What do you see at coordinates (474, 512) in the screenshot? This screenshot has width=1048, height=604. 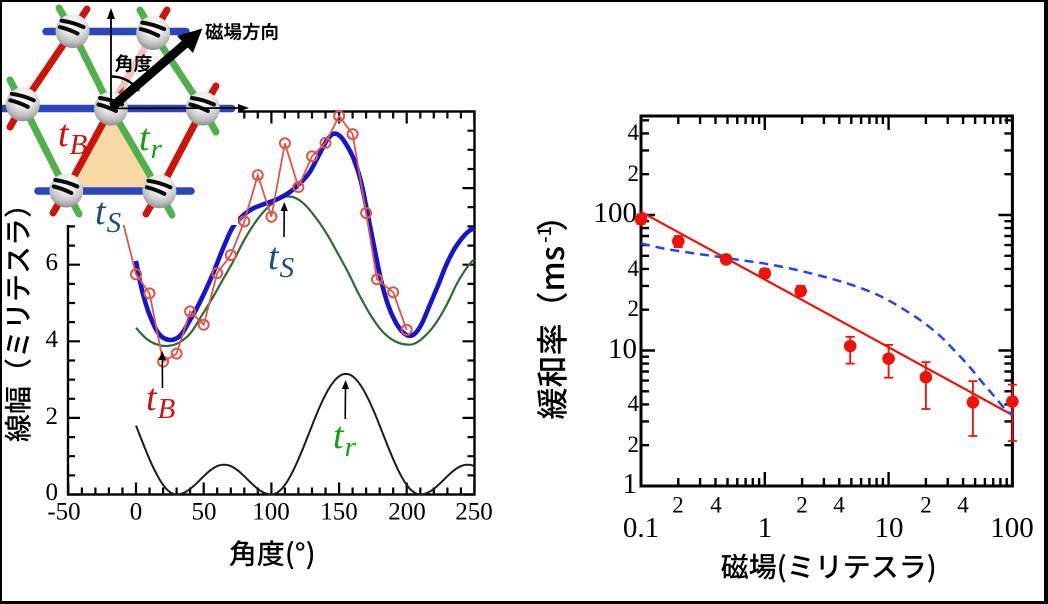 I see `svg-text: 250` at bounding box center [474, 512].